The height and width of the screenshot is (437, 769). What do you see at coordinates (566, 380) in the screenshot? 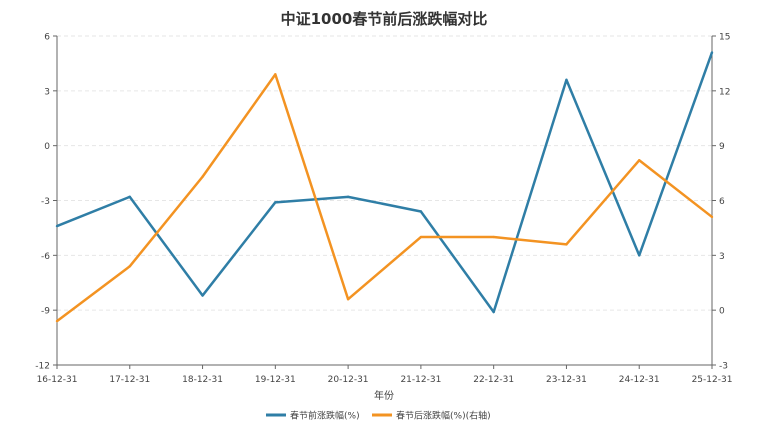
I see `x-tick-label: 23-12-31` at bounding box center [566, 380].